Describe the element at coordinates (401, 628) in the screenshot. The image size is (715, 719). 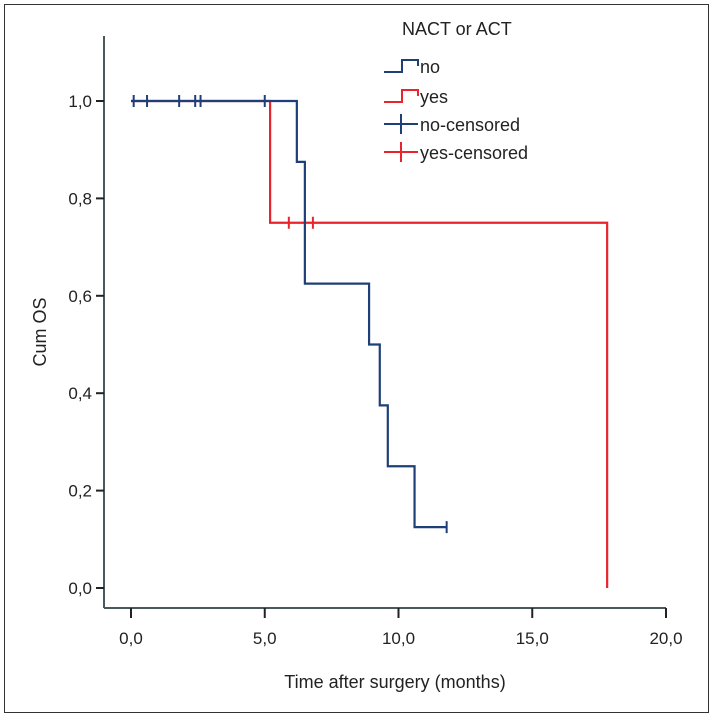
I see `x-ticks: 0,0 5,0 10,0 15,0 20,0` at that location.